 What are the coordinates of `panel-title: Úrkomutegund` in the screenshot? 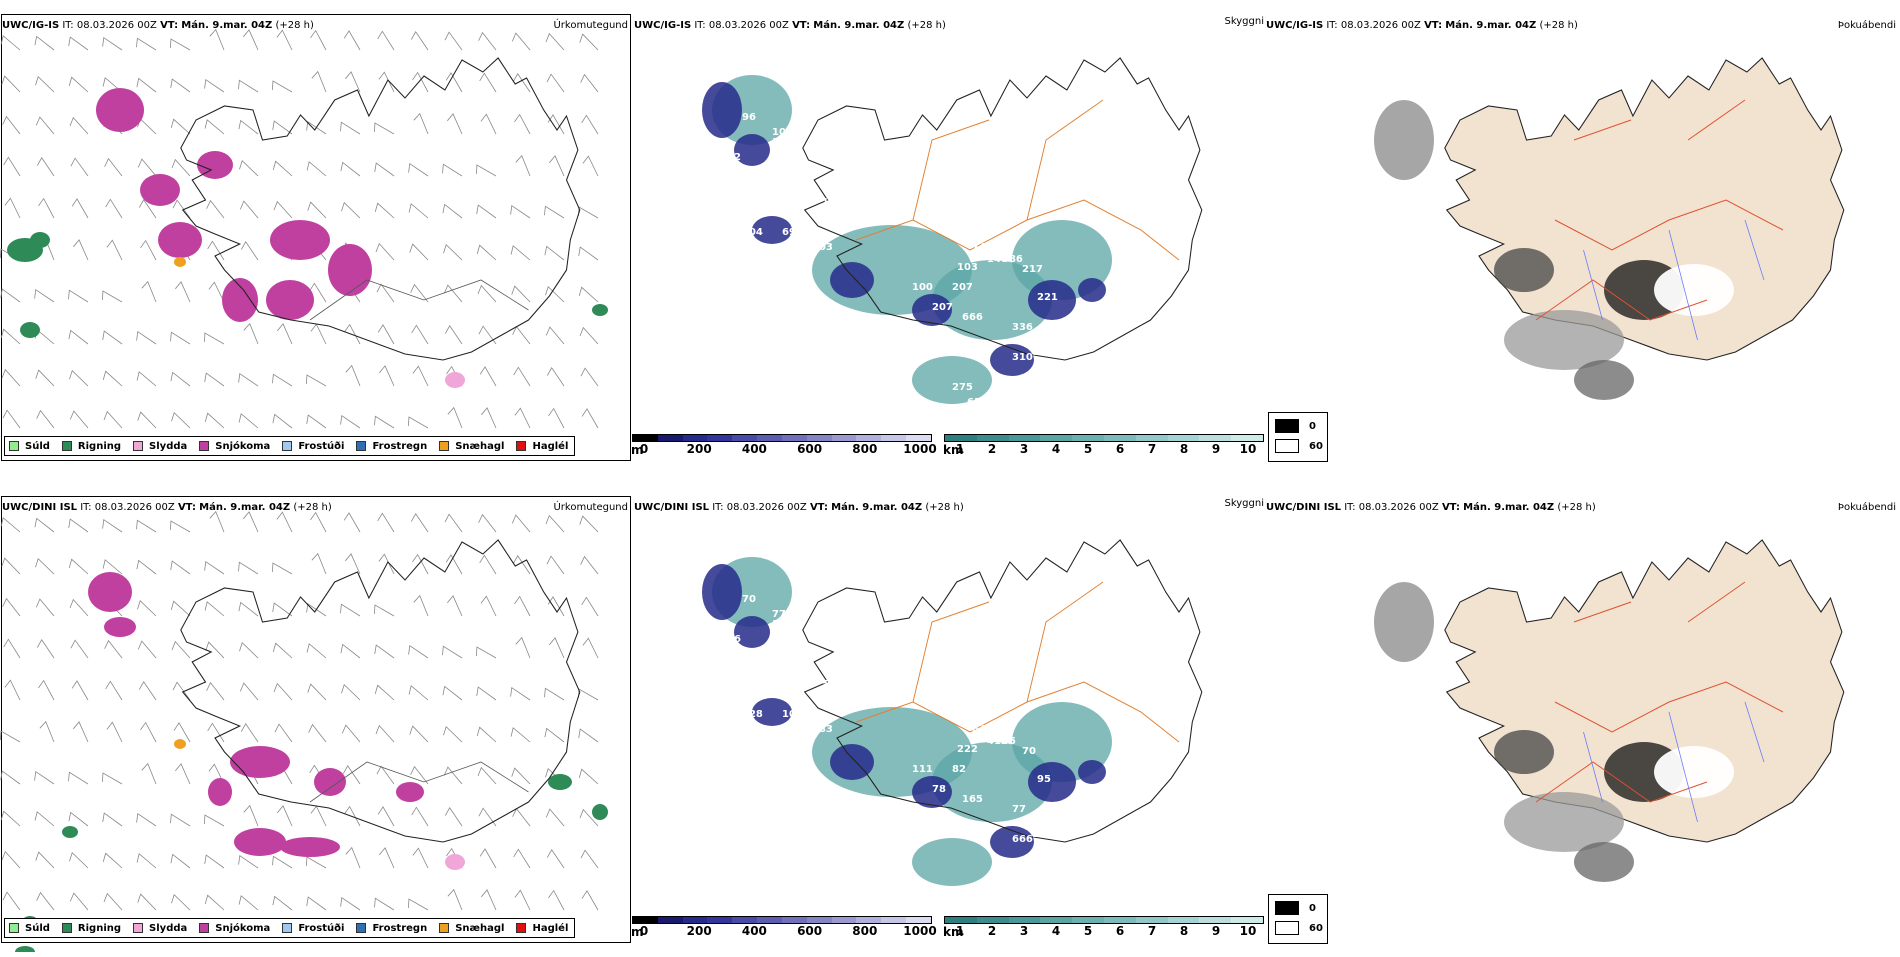 It's located at (590, 507).